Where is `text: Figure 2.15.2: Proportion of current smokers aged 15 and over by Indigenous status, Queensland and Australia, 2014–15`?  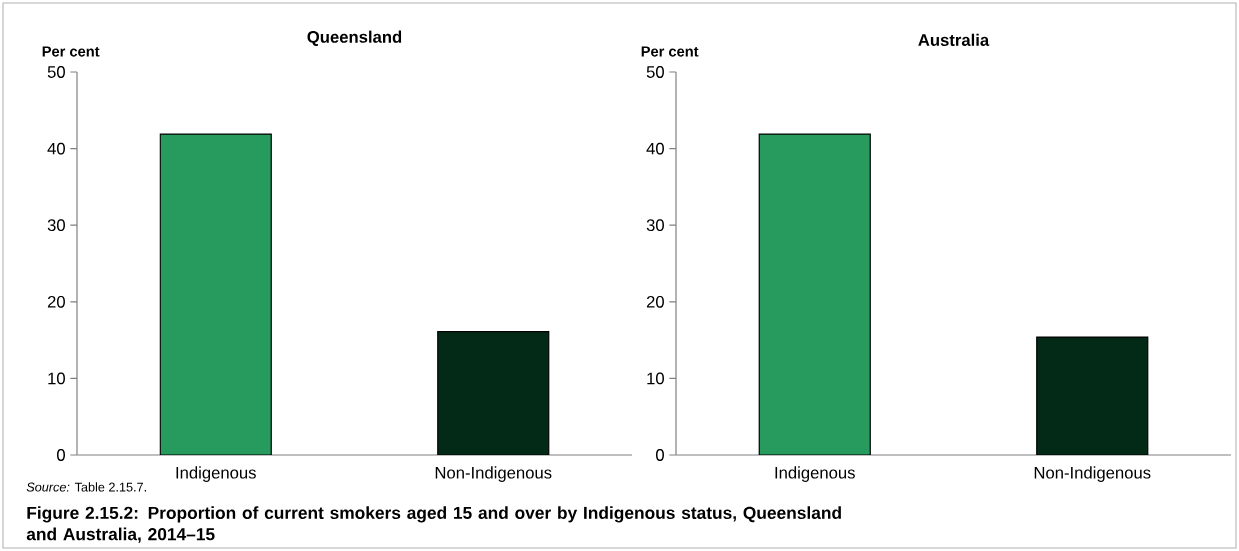 text: Figure 2.15.2: Proportion of current smokers aged 15 and over by Indigenous status, Queensland and Australia, 2014–15 is located at coordinates (433, 524).